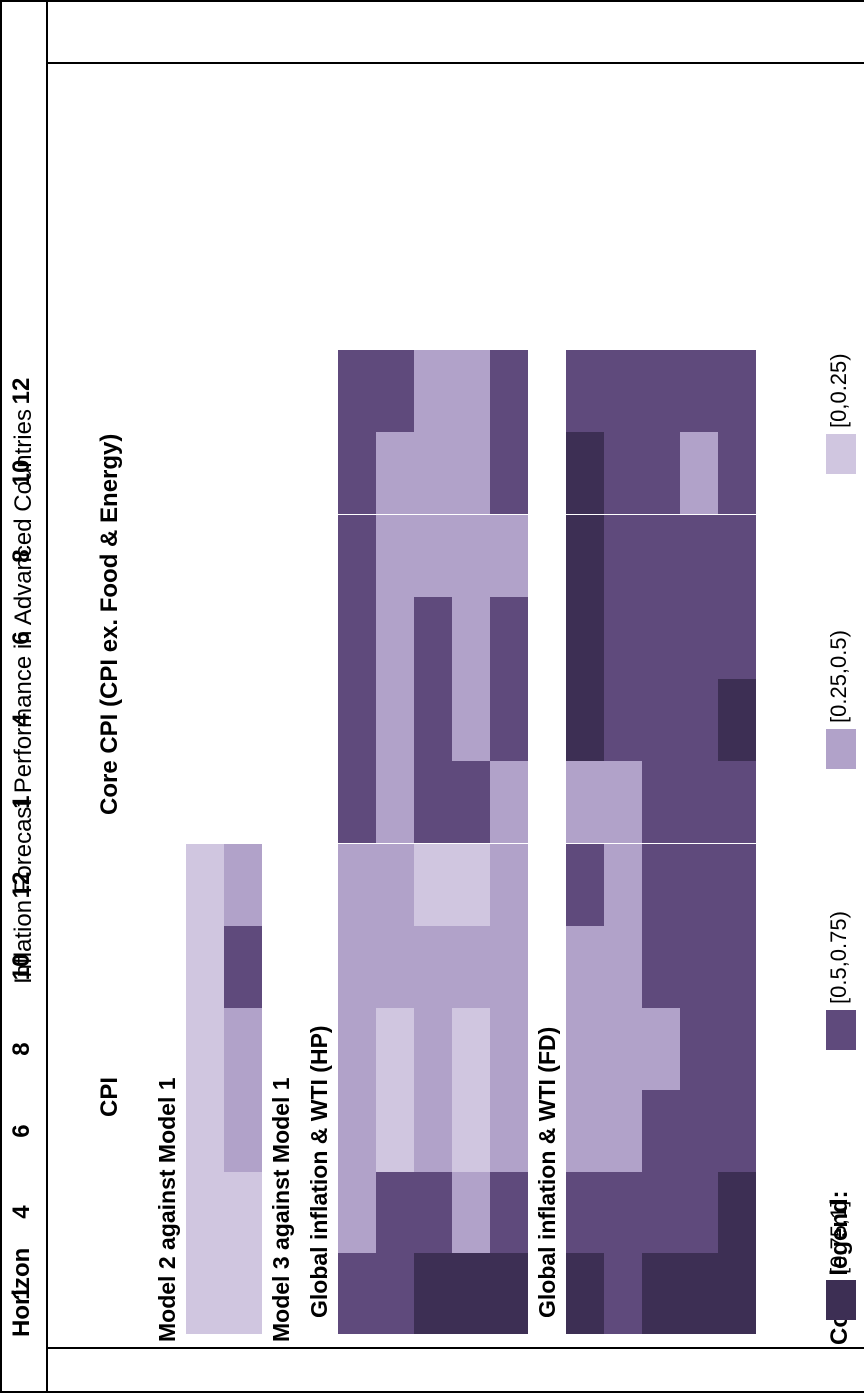 The image size is (864, 1393). I want to click on group-label-cpi: CPI, so click(109, 1096).